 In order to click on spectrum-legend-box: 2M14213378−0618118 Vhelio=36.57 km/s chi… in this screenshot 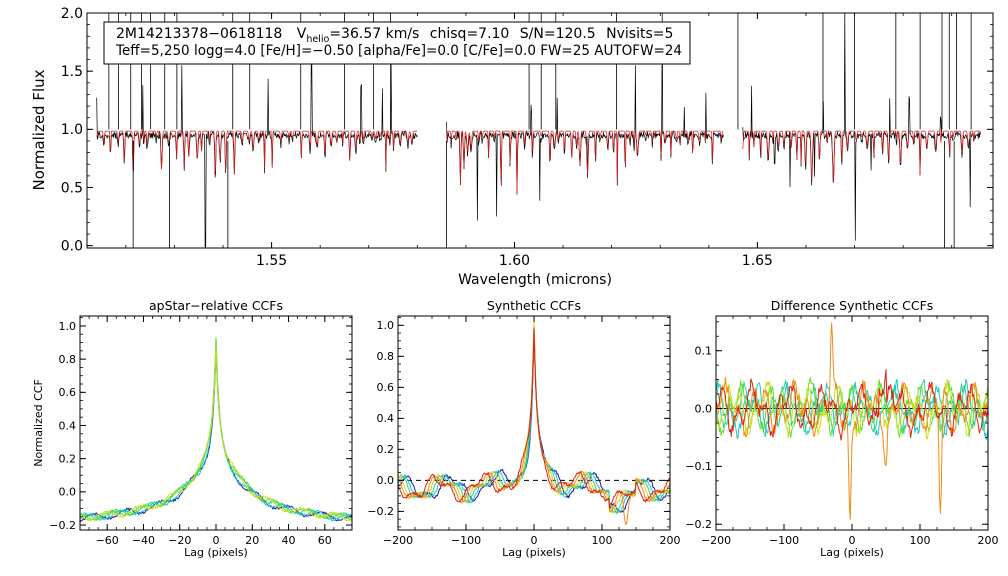, I will do `click(397, 43)`.